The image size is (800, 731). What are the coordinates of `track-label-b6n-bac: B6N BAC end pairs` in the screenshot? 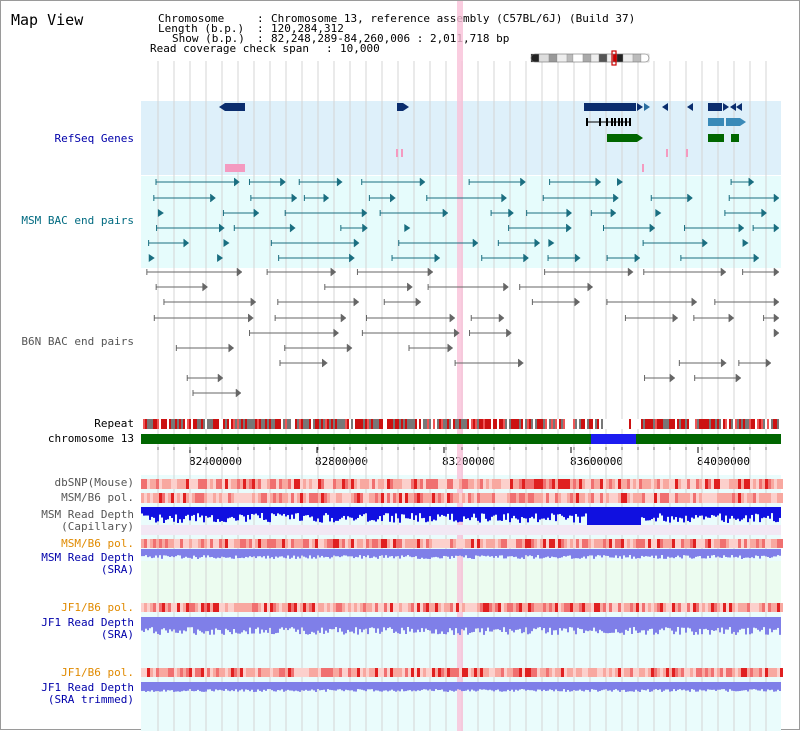 It's located at (77, 341).